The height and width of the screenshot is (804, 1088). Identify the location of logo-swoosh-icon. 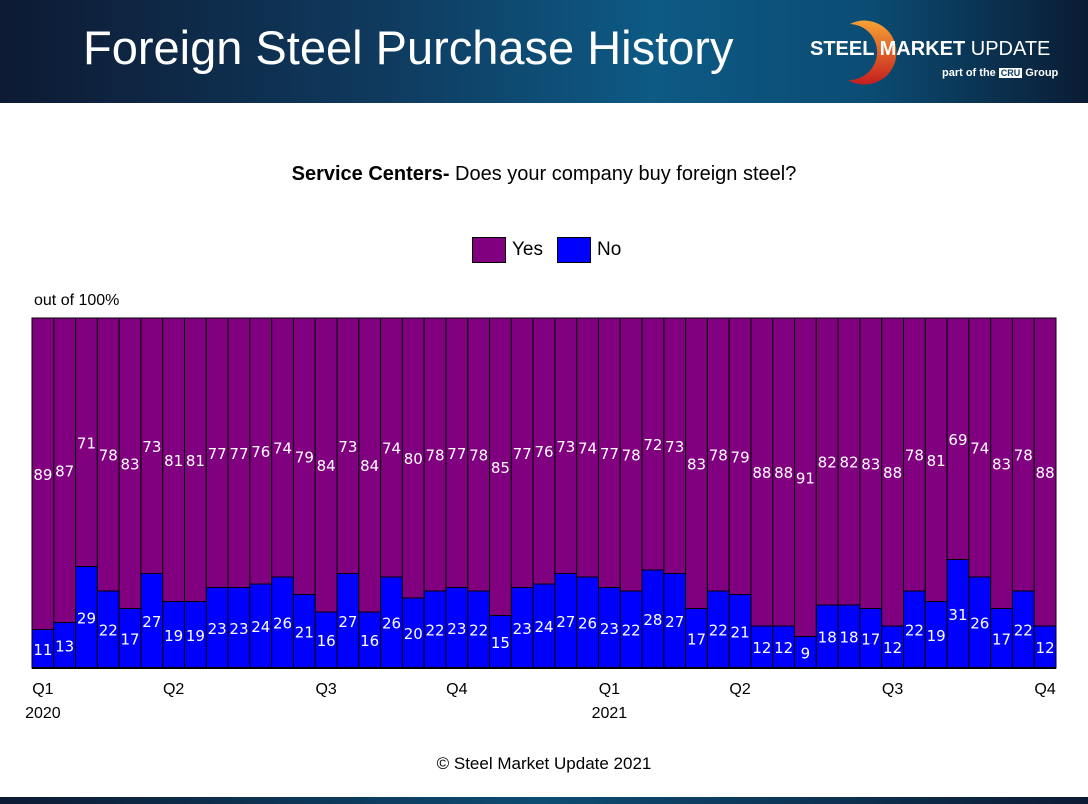
(872, 52).